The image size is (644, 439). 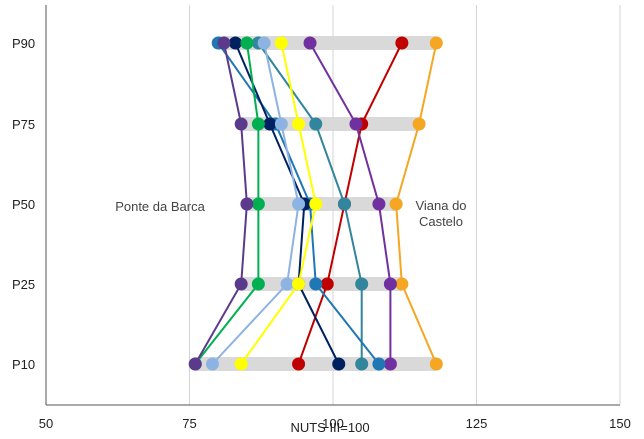 What do you see at coordinates (189, 423) in the screenshot?
I see `x-tick-label: 75` at bounding box center [189, 423].